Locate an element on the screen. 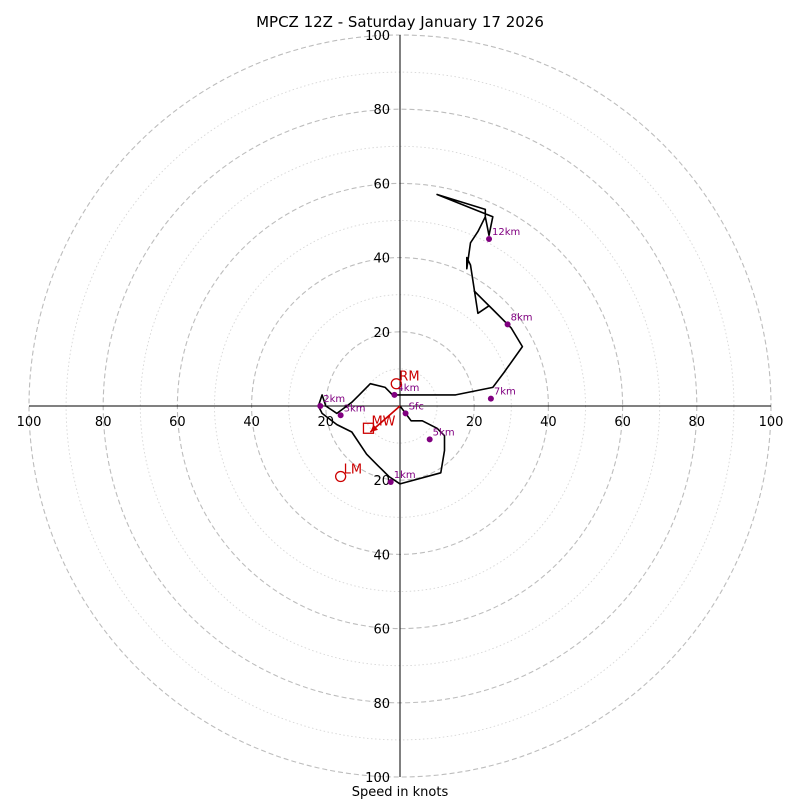 This screenshot has height=800, width=800. height-marker-label: 5km is located at coordinates (444, 432).